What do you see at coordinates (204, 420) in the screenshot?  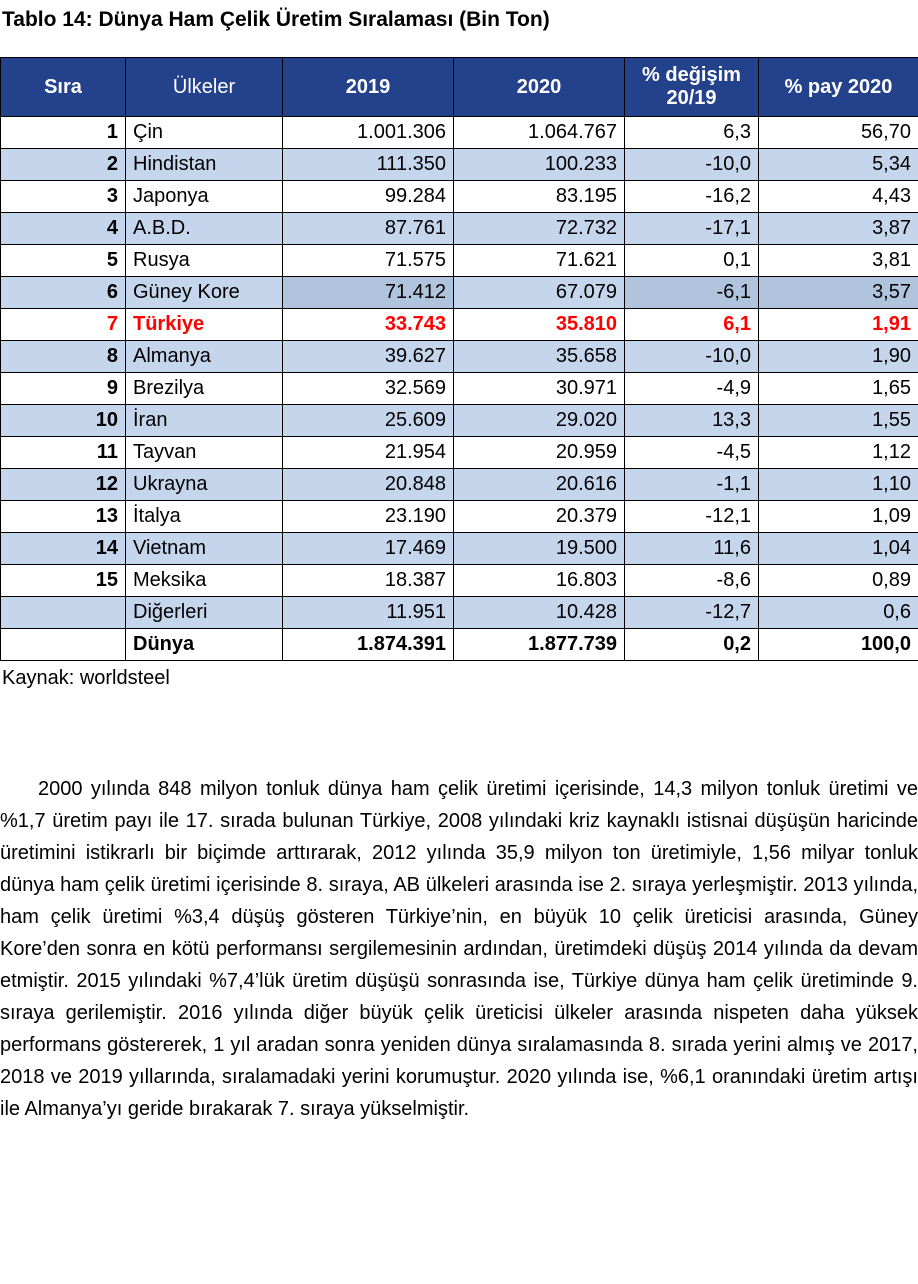 I see `cell-country: İran` at bounding box center [204, 420].